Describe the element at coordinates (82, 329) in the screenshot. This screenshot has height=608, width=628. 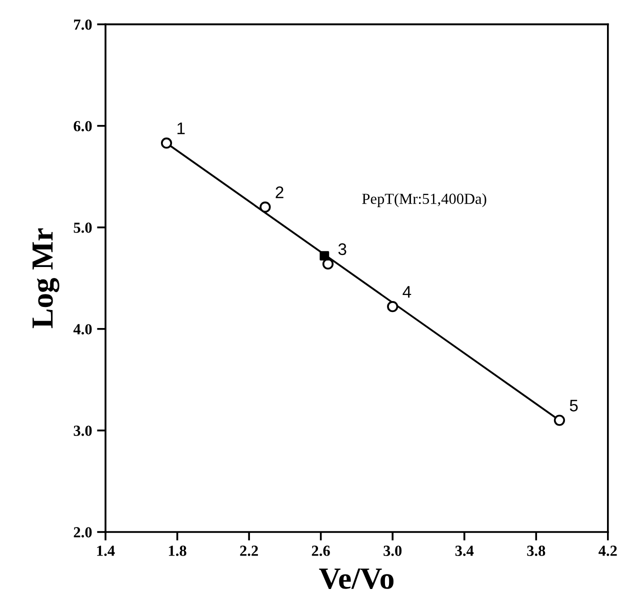
I see `y-tick-label: 4.0` at that location.